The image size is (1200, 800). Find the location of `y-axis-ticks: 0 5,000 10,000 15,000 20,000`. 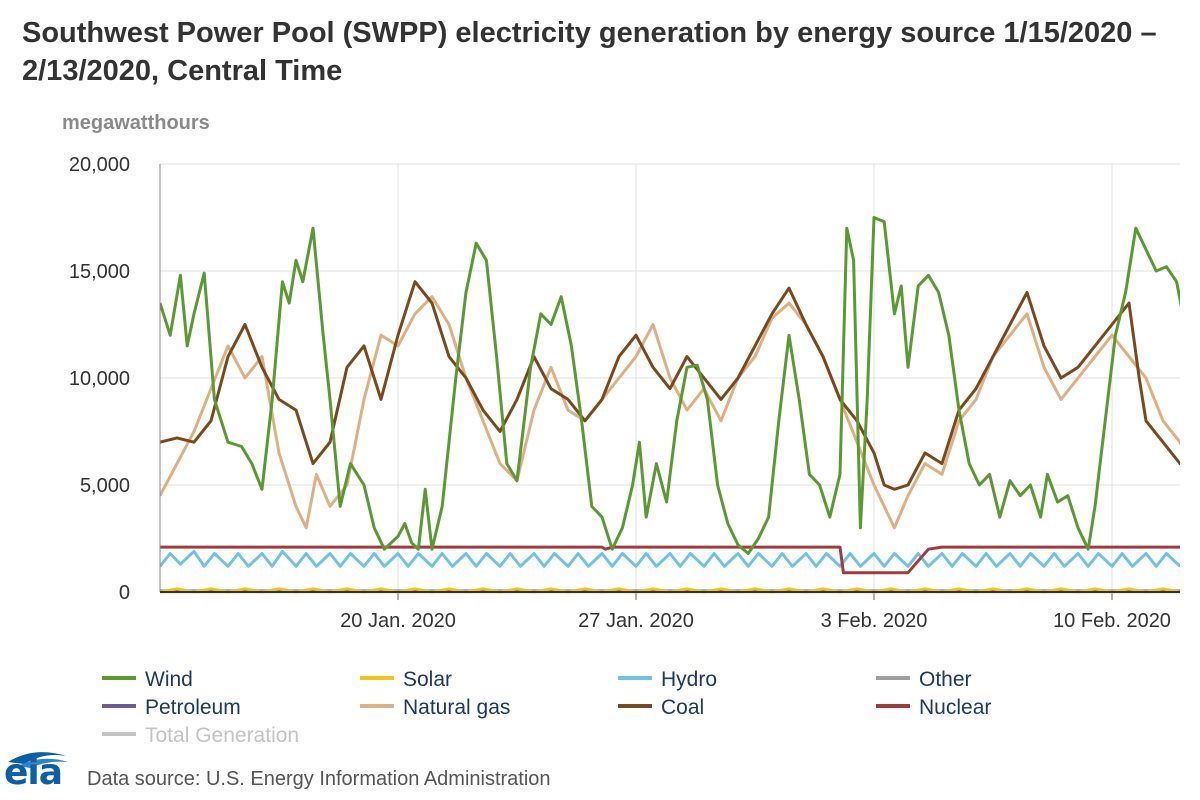

y-axis-ticks: 0 5,000 10,000 15,000 20,000 is located at coordinates (99, 379).